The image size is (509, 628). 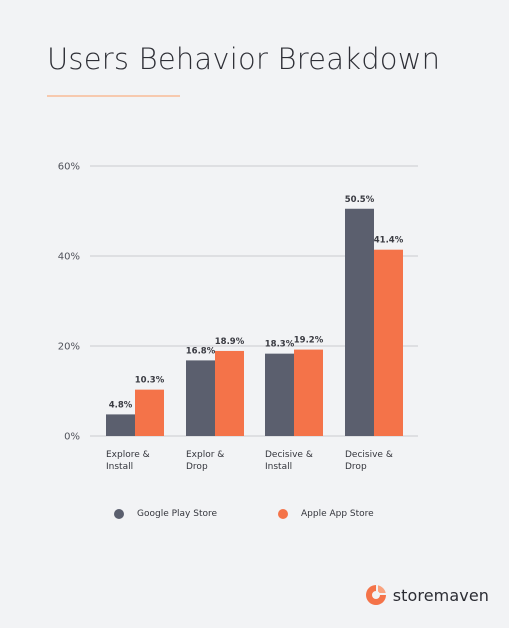 I want to click on legend-label-google-play: Google Play Store, so click(x=177, y=514).